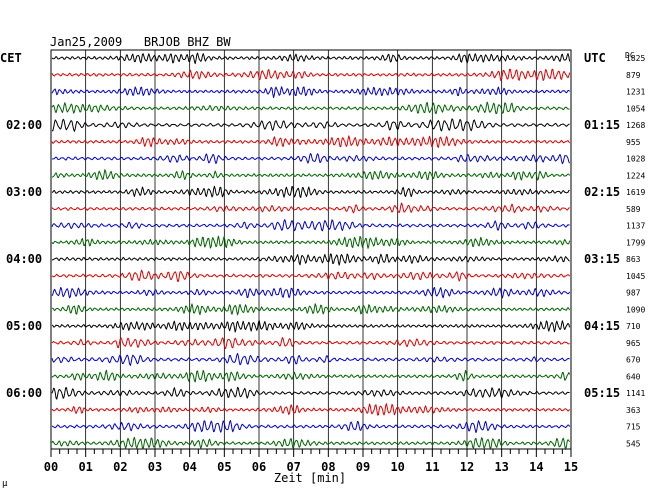  Describe the element at coordinates (633, 326) in the screenshot. I see `dc-value-label: 710` at that location.